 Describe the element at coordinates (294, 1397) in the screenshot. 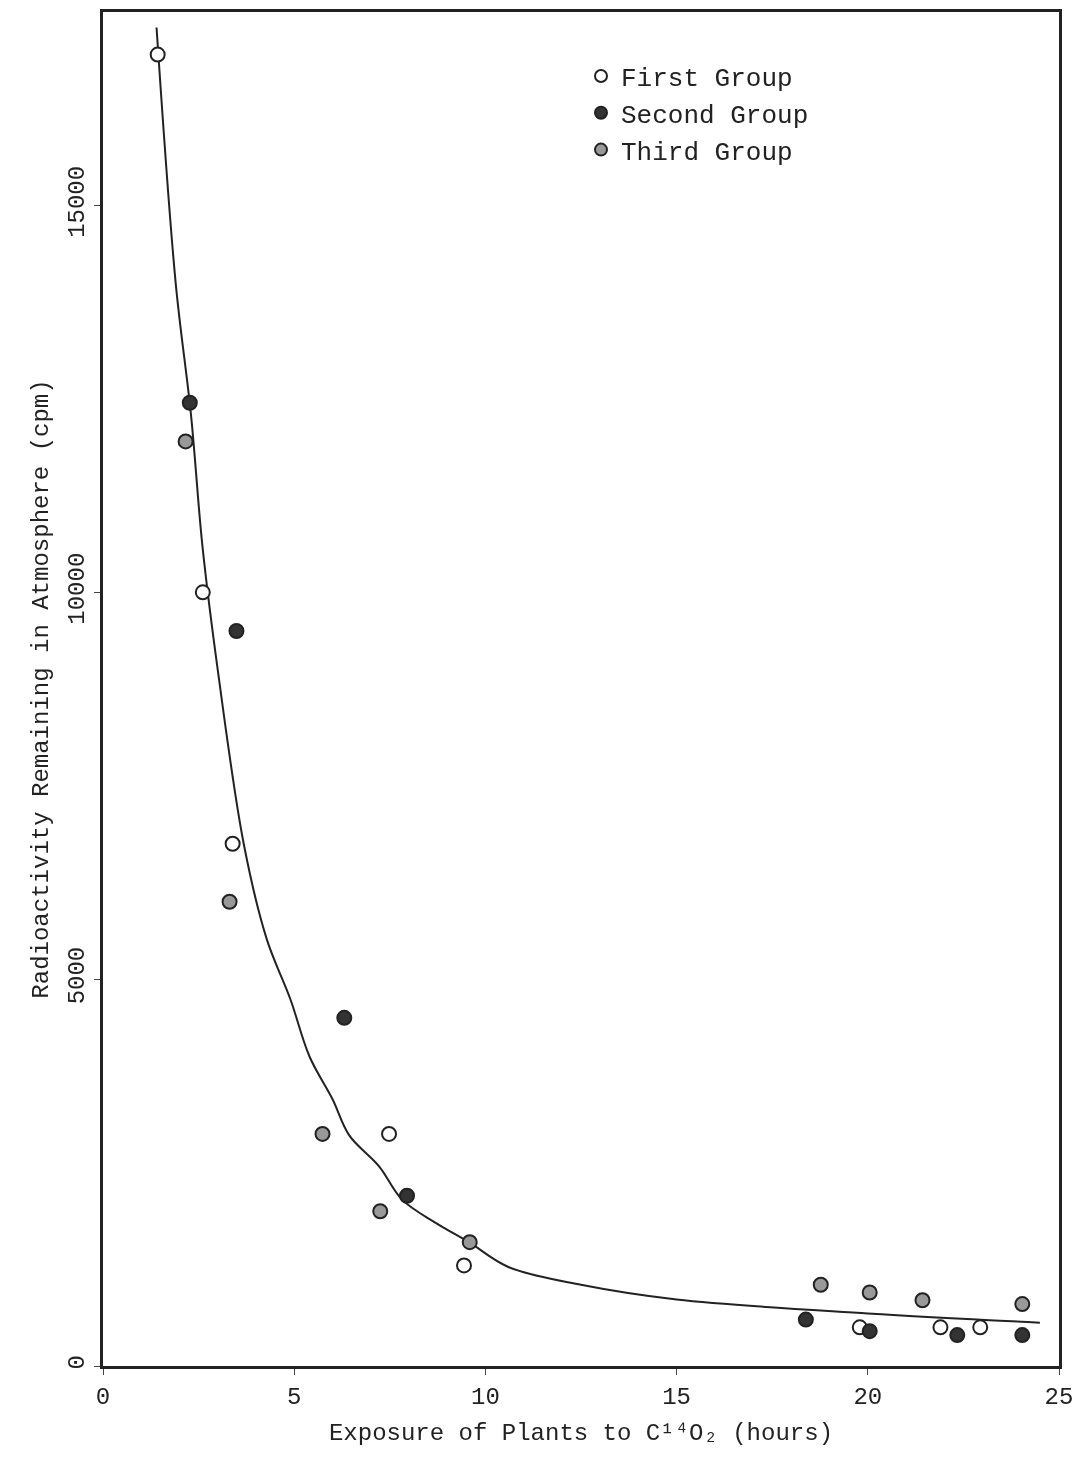

I see `x-tick-label: 5` at that location.